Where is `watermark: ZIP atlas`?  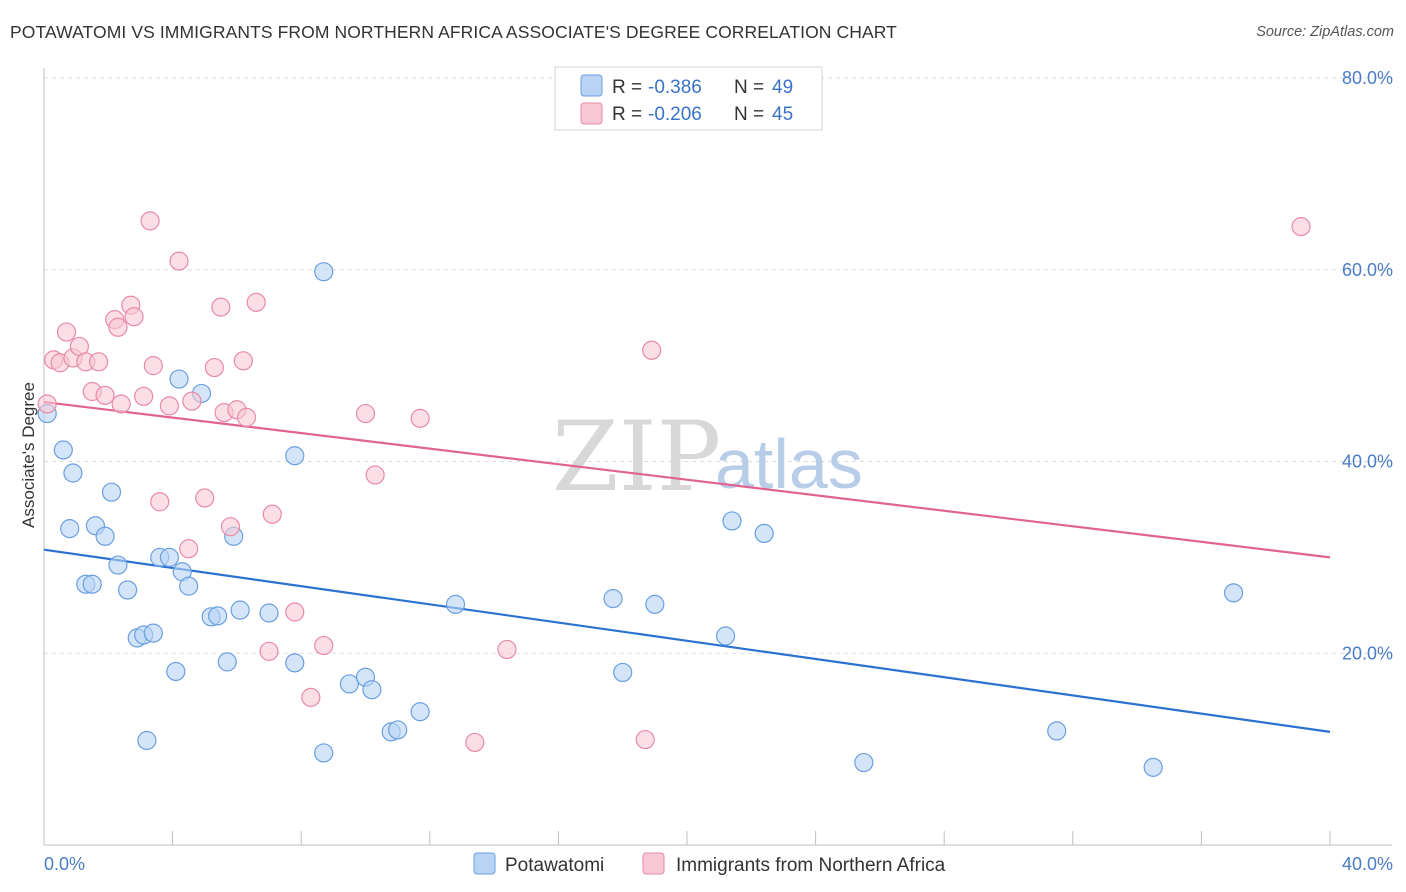
watermark: ZIP atlas is located at coordinates (707, 457).